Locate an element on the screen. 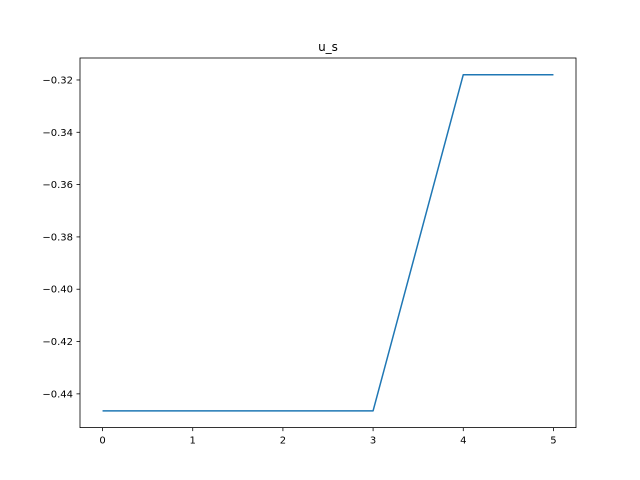  x-tick-label: 0 is located at coordinates (102, 441).